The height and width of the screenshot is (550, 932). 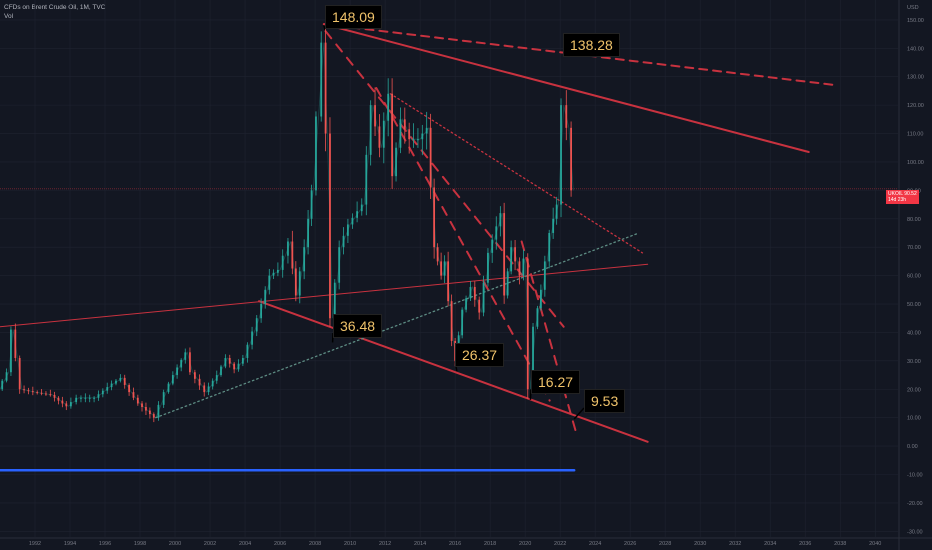 I want to click on x-tick-label: 2008, so click(x=315, y=544).